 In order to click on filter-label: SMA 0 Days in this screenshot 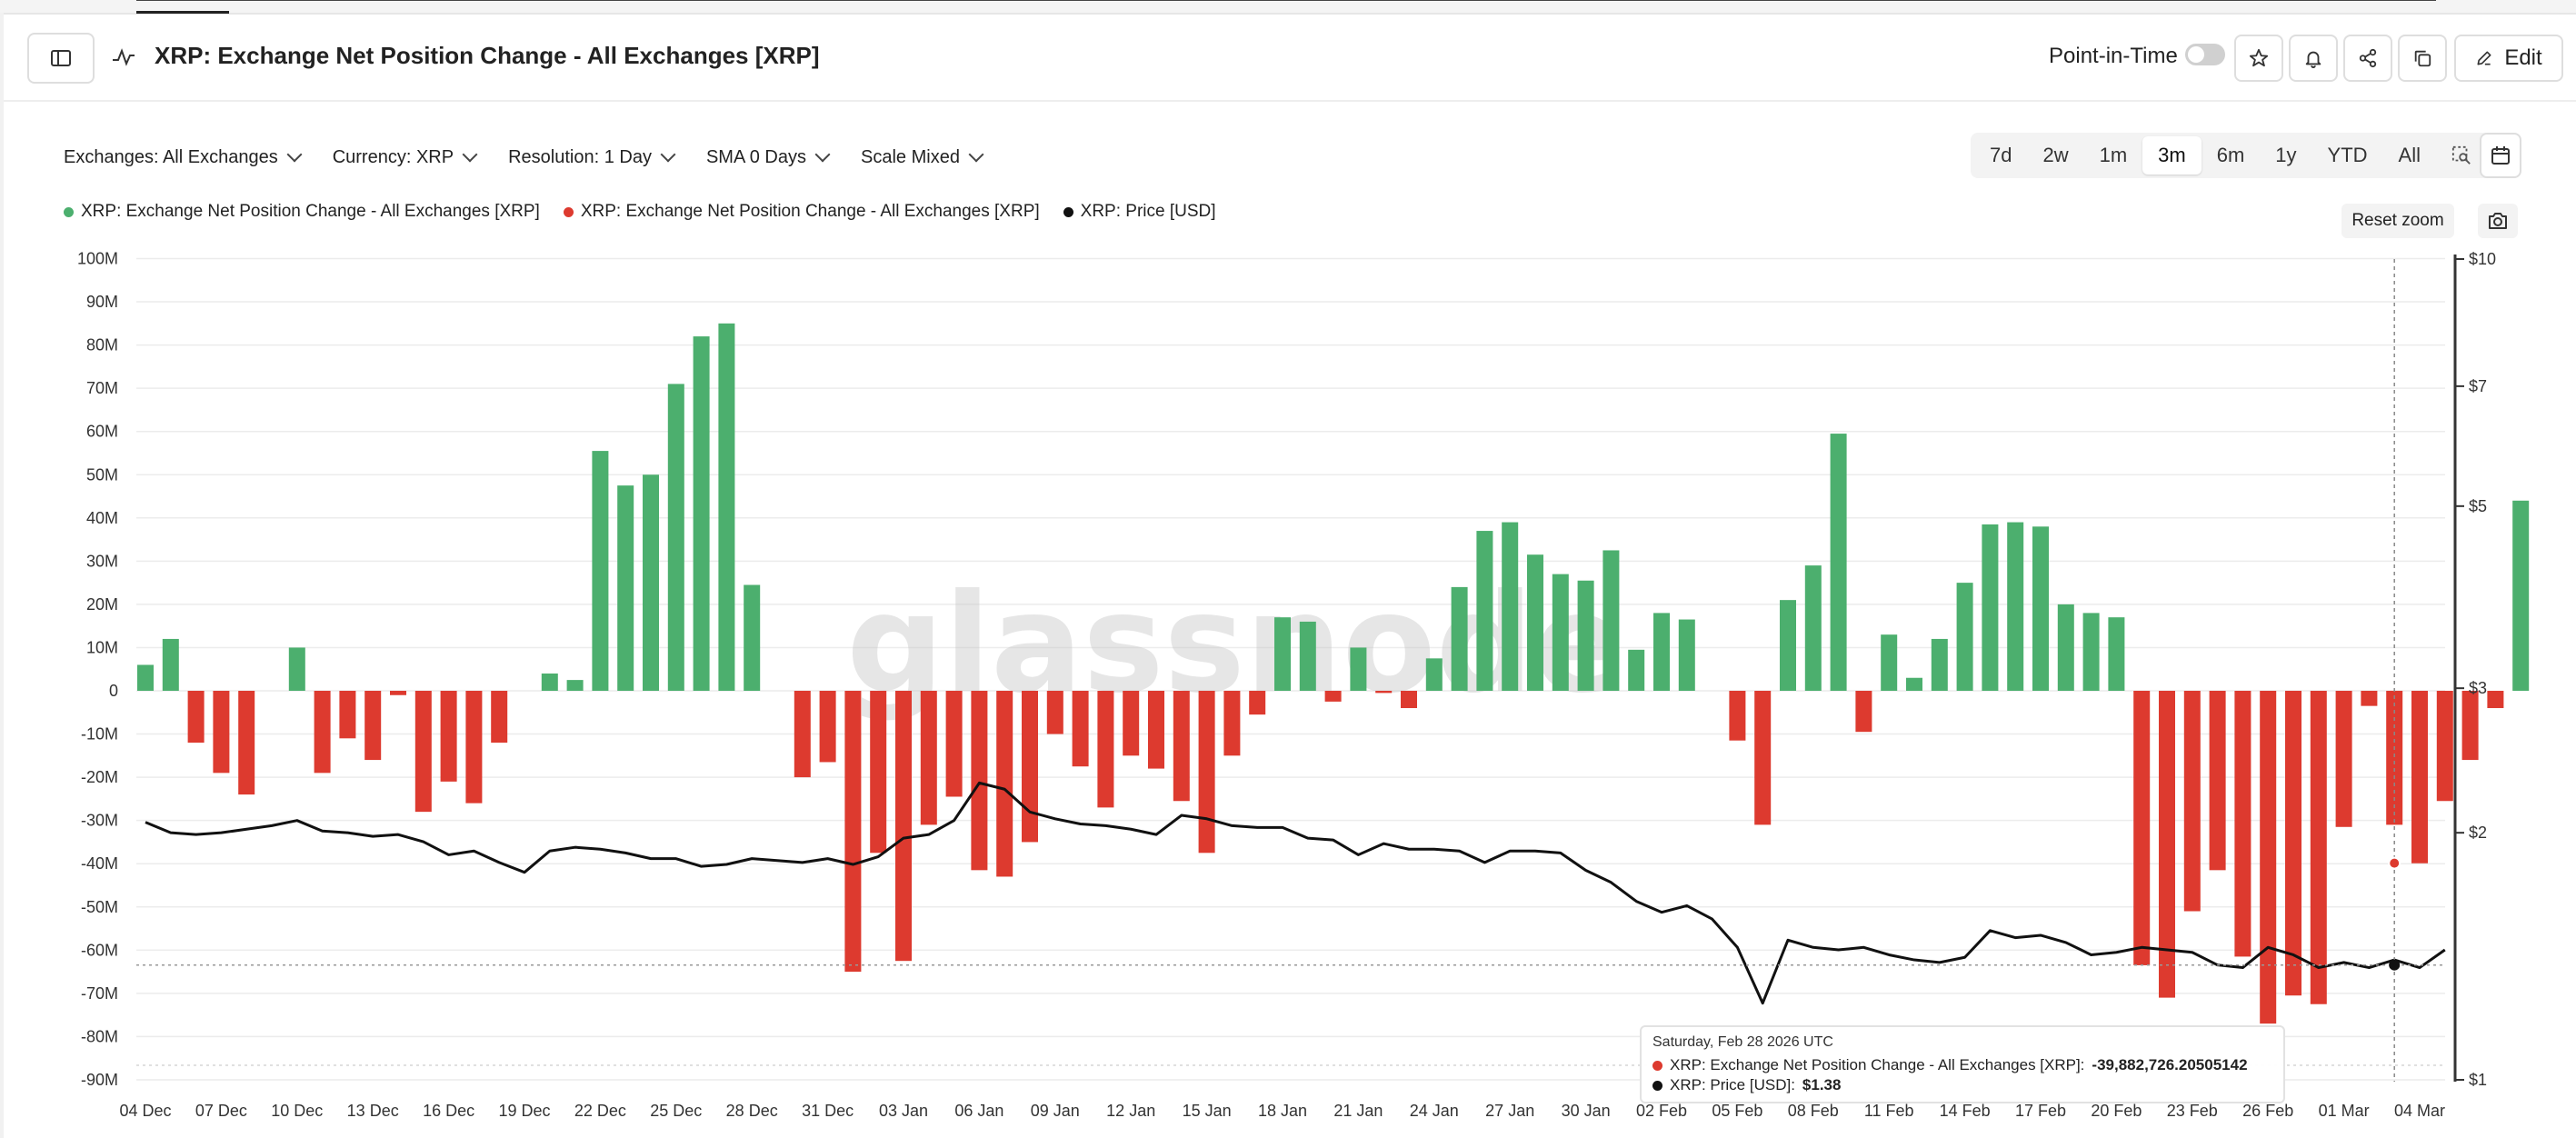, I will do `click(755, 157)`.